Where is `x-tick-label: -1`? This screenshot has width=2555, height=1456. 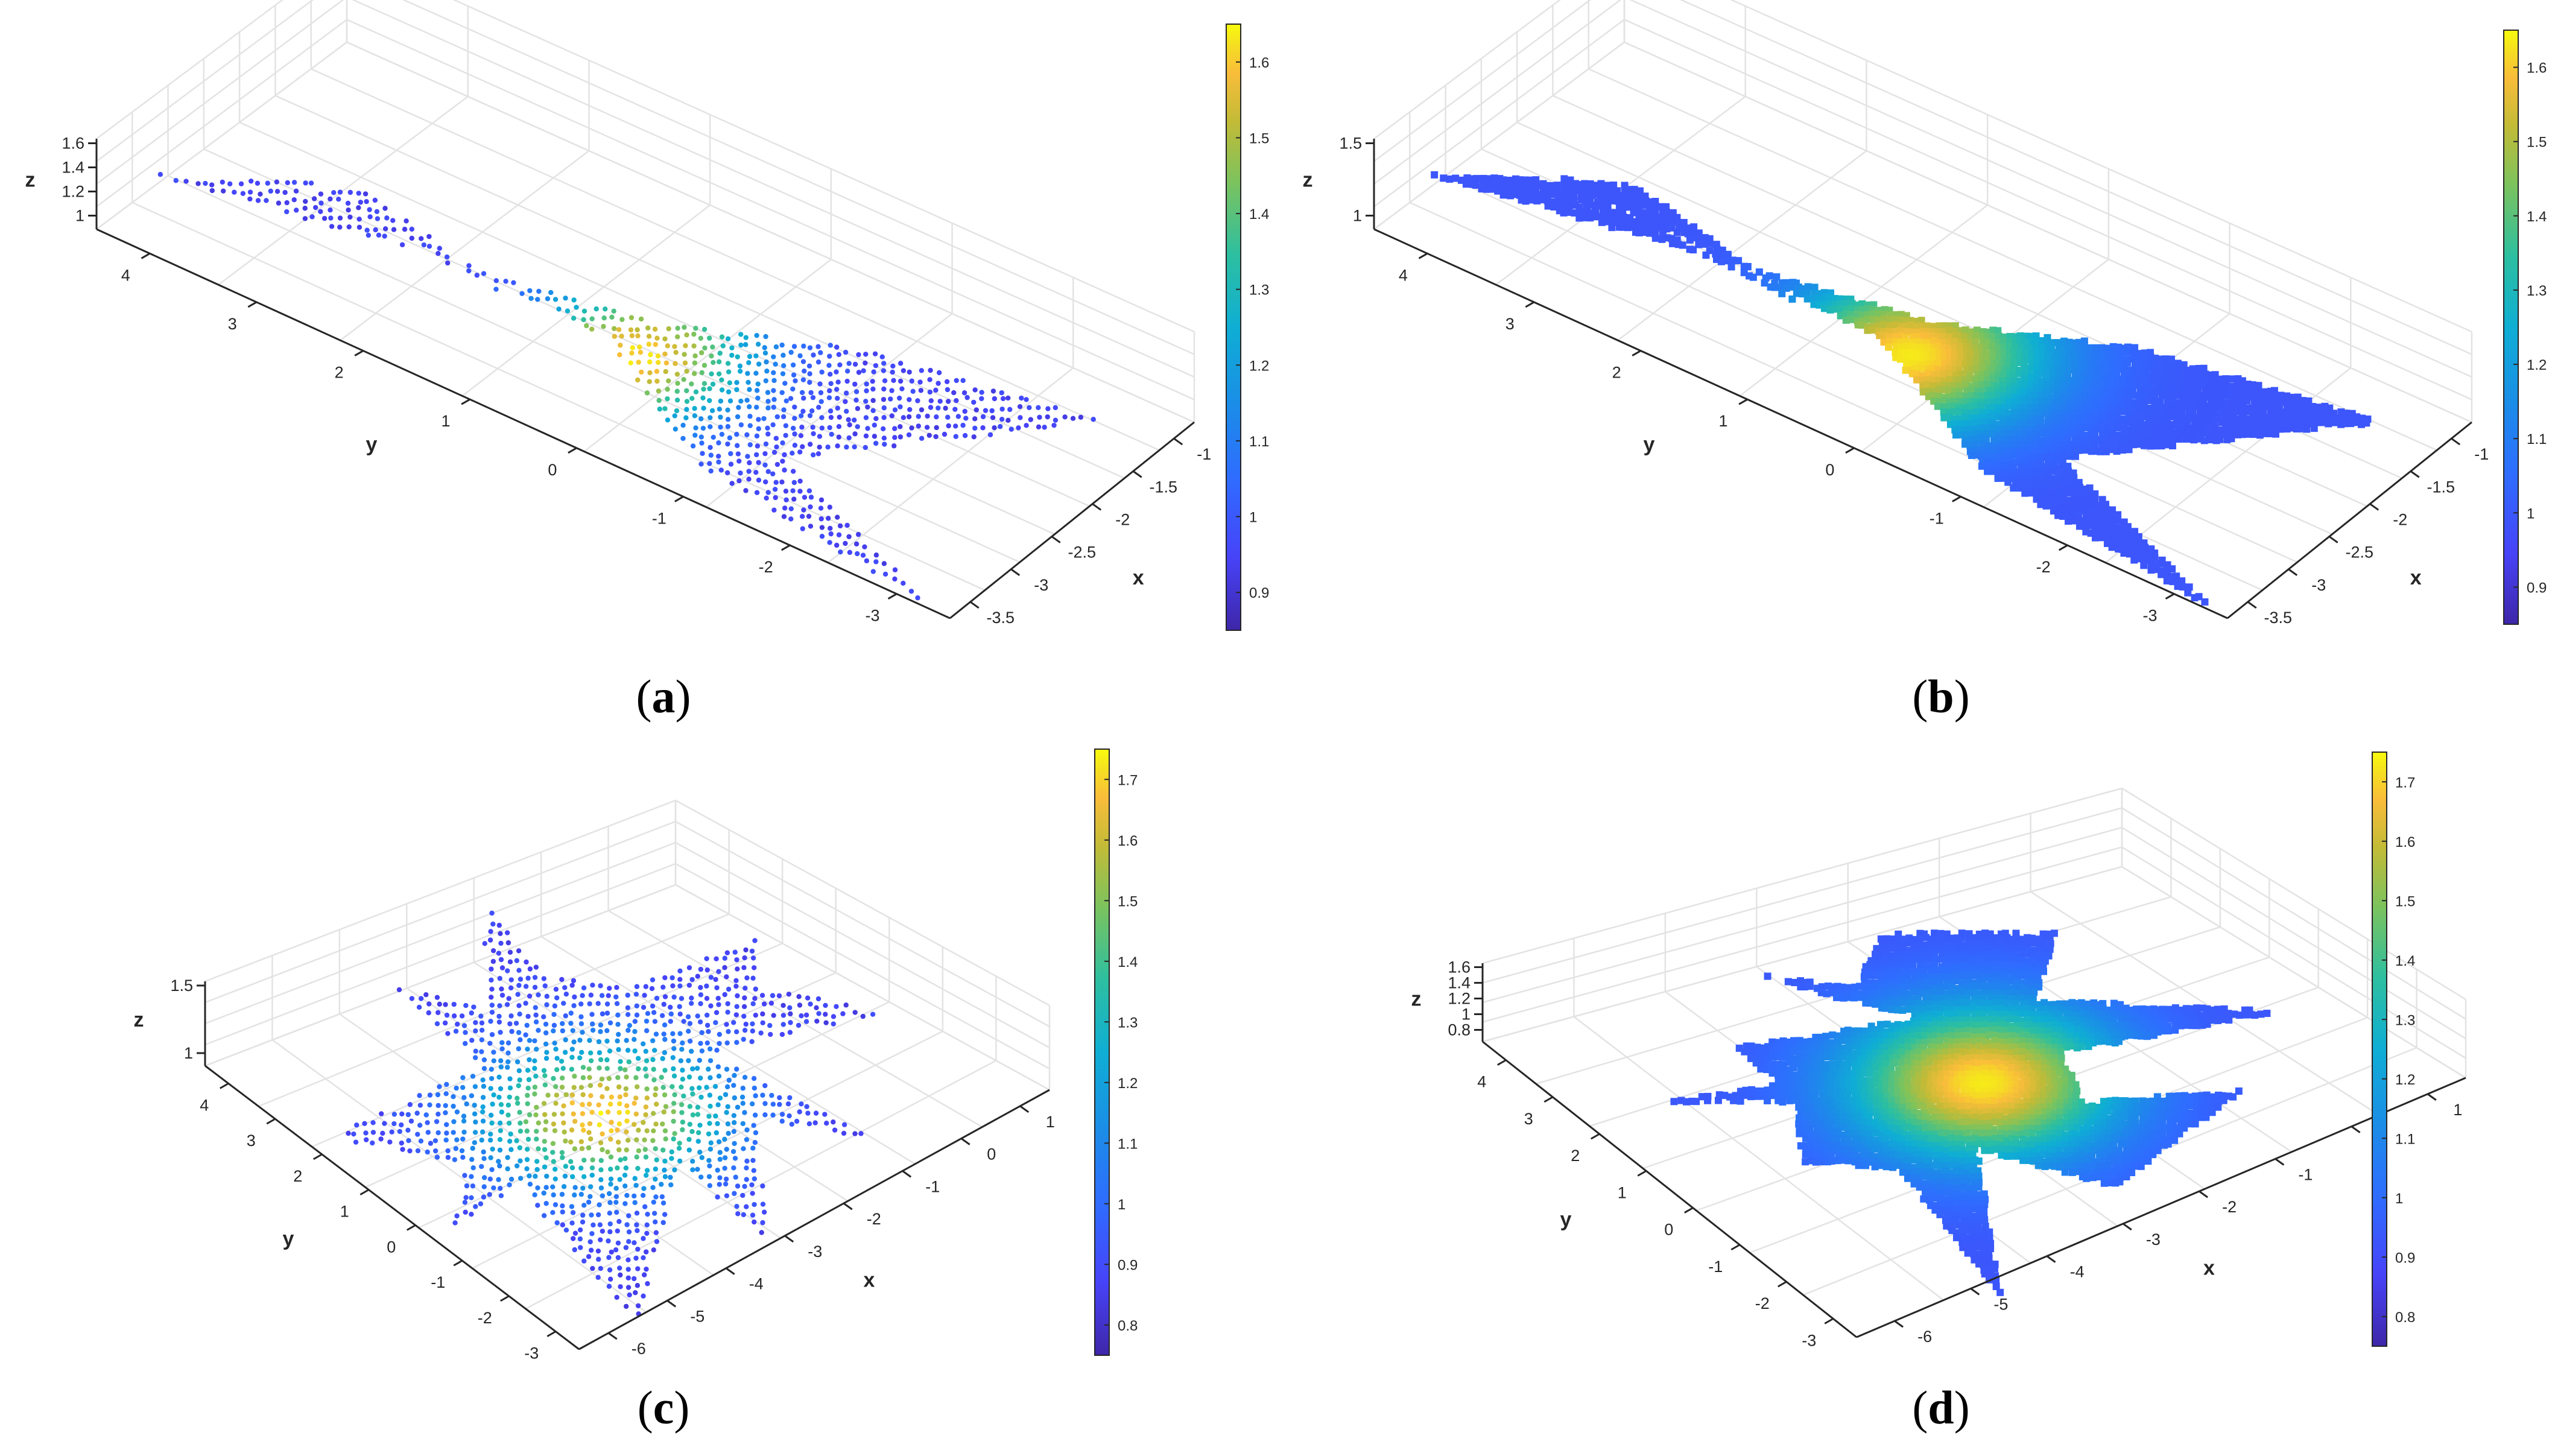 x-tick-label: -1 is located at coordinates (1204, 454).